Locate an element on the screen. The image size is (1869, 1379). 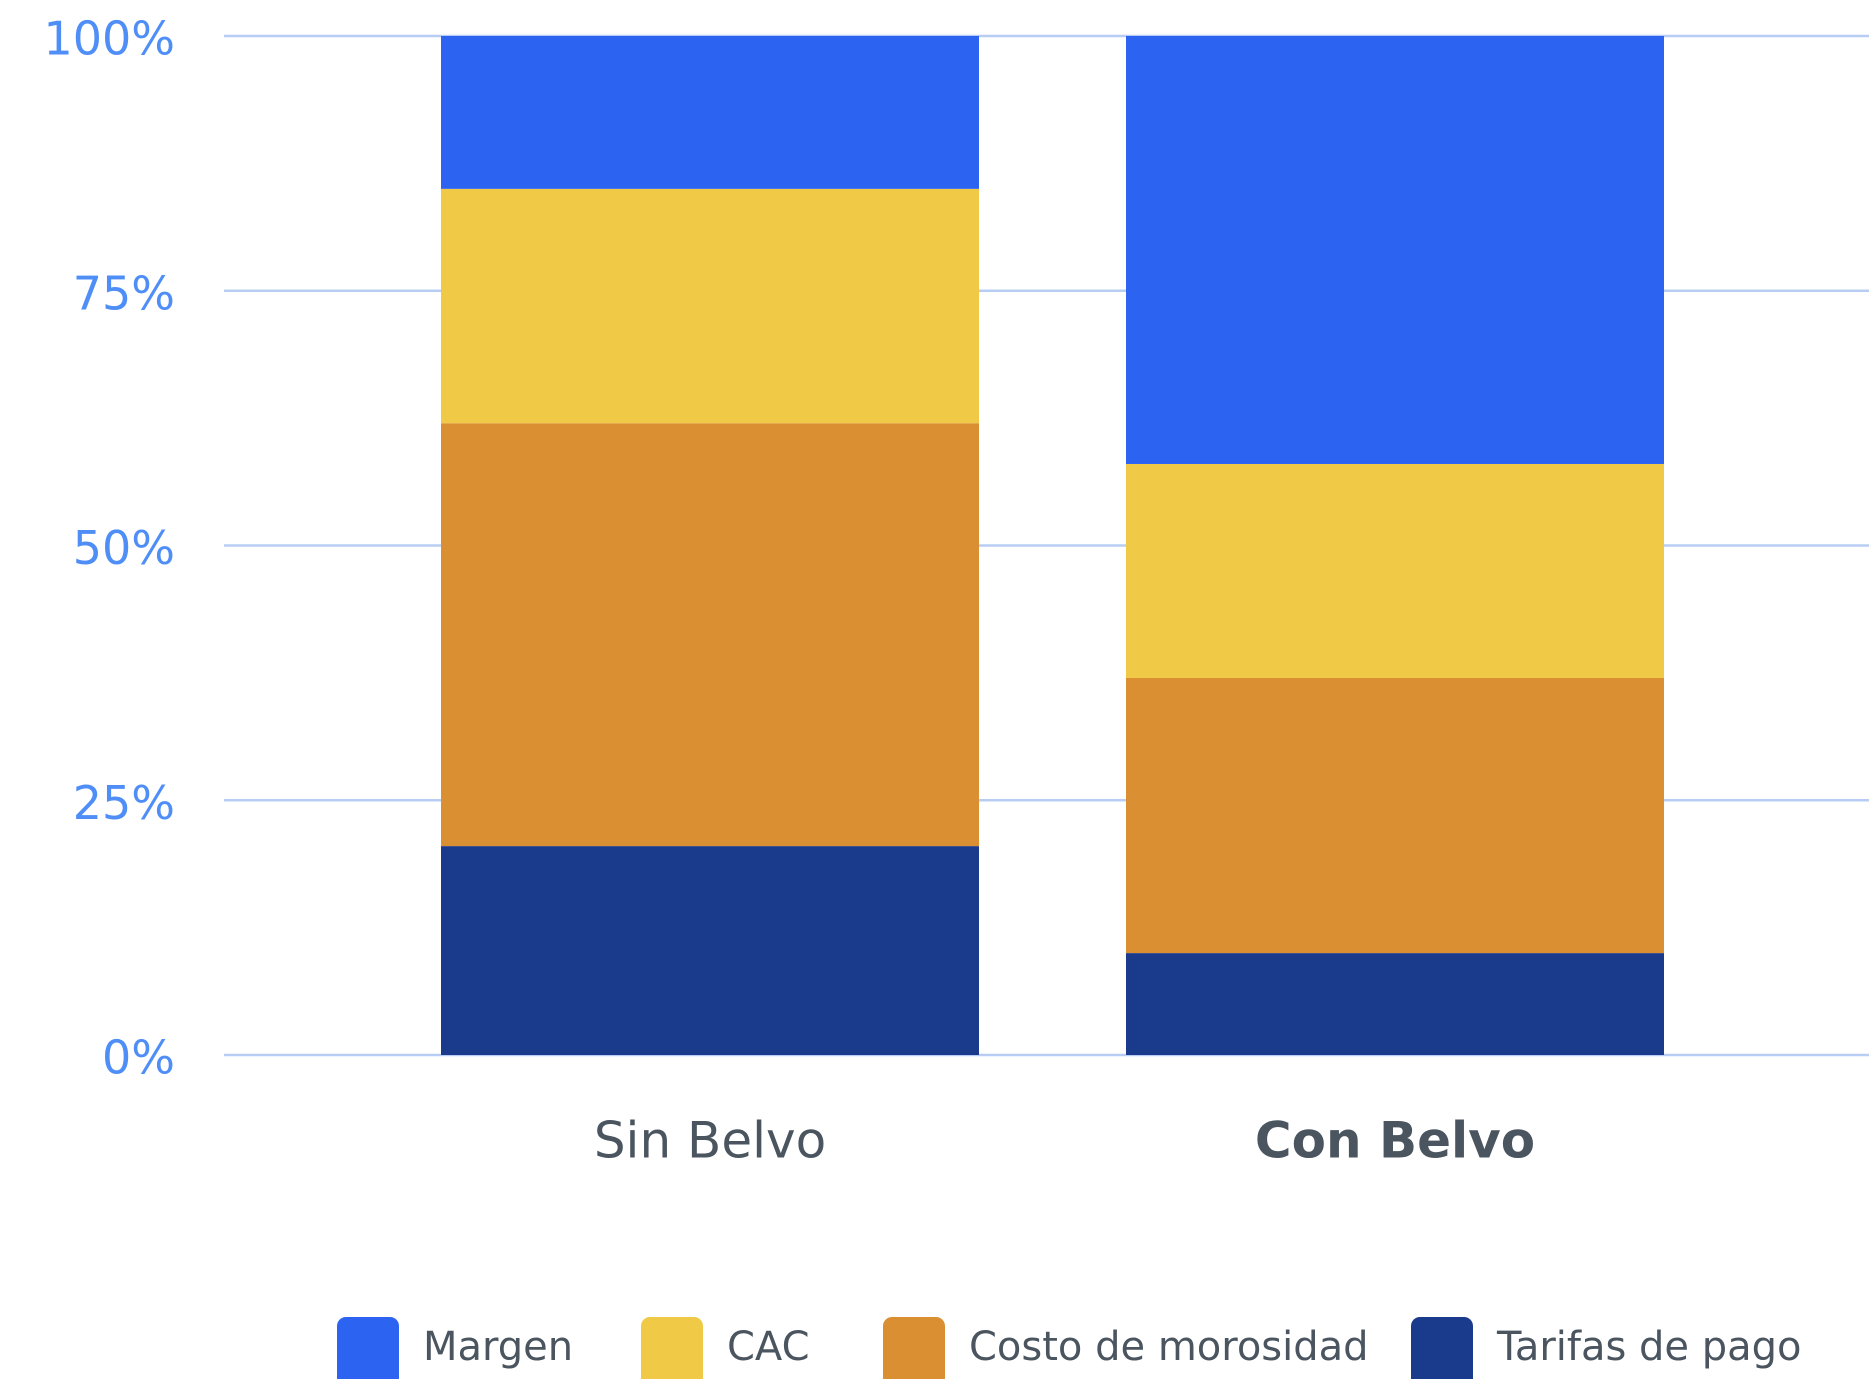
legend-label: CAC is located at coordinates (768, 1347).